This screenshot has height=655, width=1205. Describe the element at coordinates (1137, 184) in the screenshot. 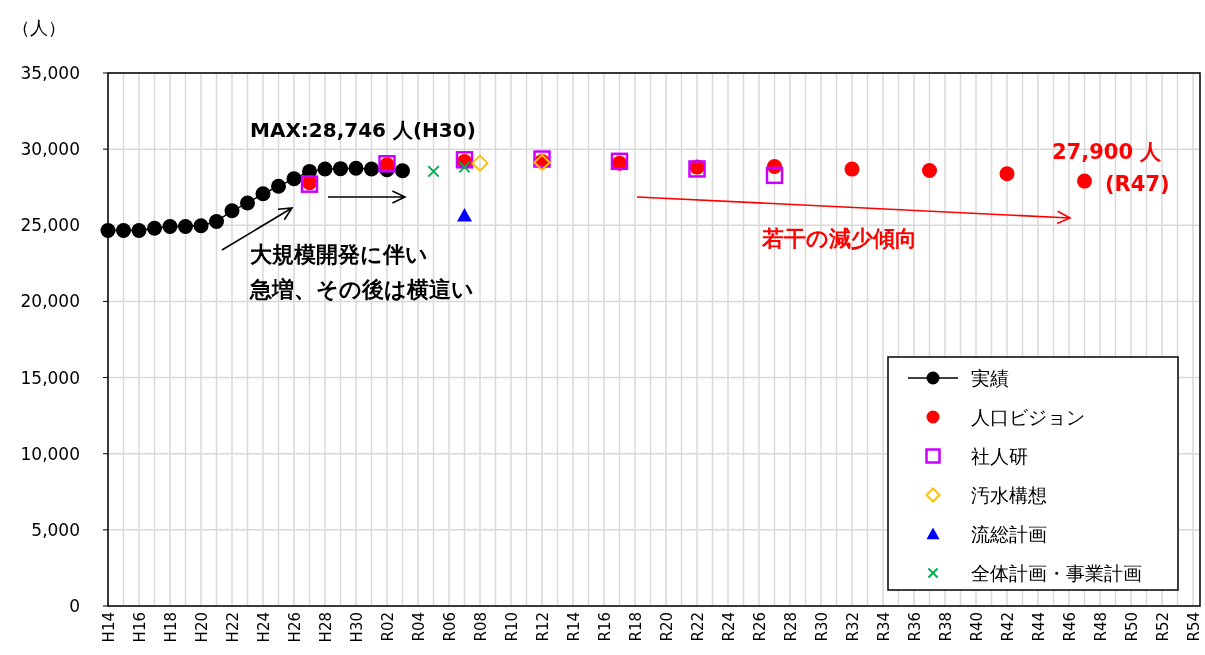

I see `annotation: (R47)` at that location.